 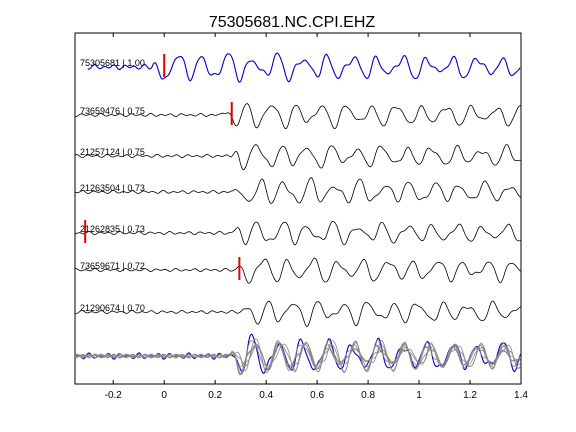 What do you see at coordinates (164, 395) in the screenshot?
I see `x-tick-label: 0` at bounding box center [164, 395].